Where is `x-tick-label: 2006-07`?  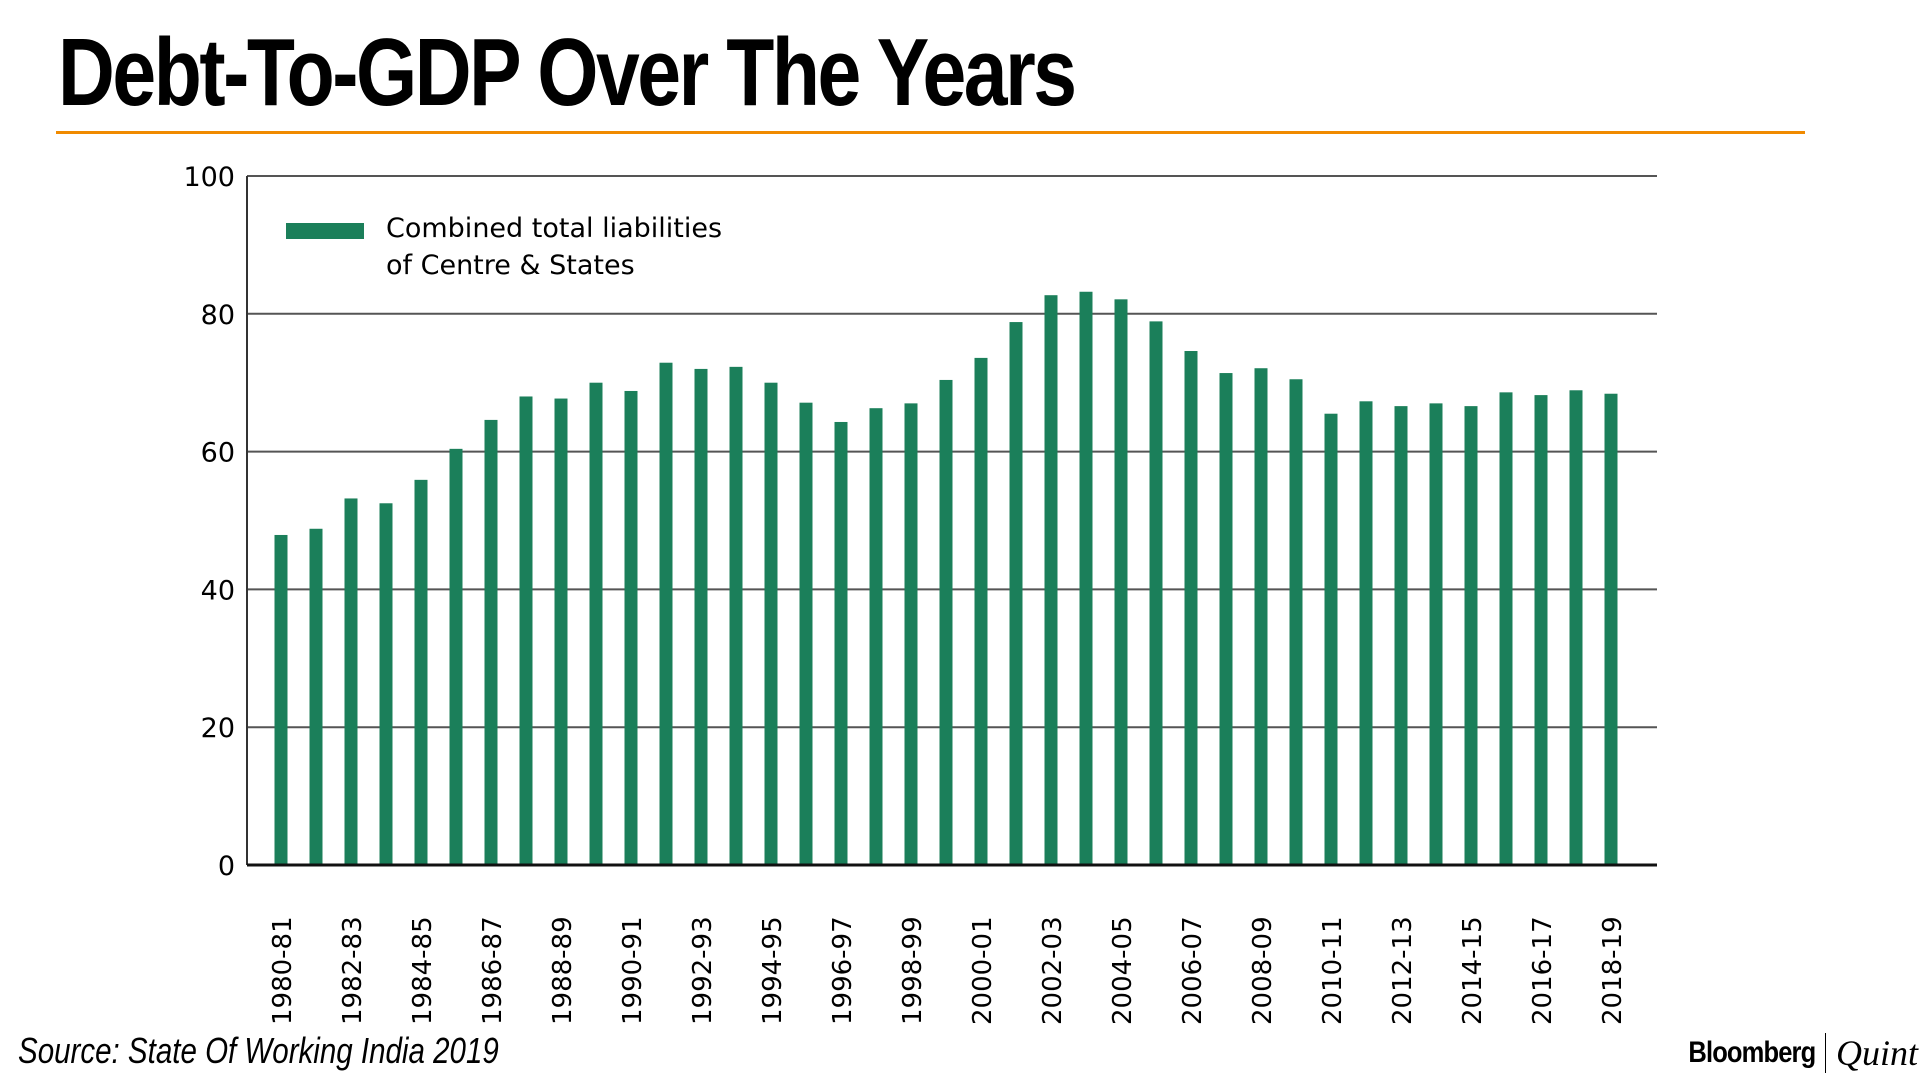
x-tick-label: 2006-07 is located at coordinates (1193, 970).